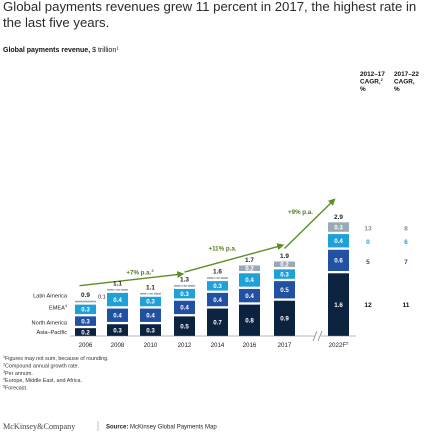 The height and width of the screenshot is (438, 430). Describe the element at coordinates (406, 229) in the screenshot. I see `cagr-value-1-3: 8` at that location.